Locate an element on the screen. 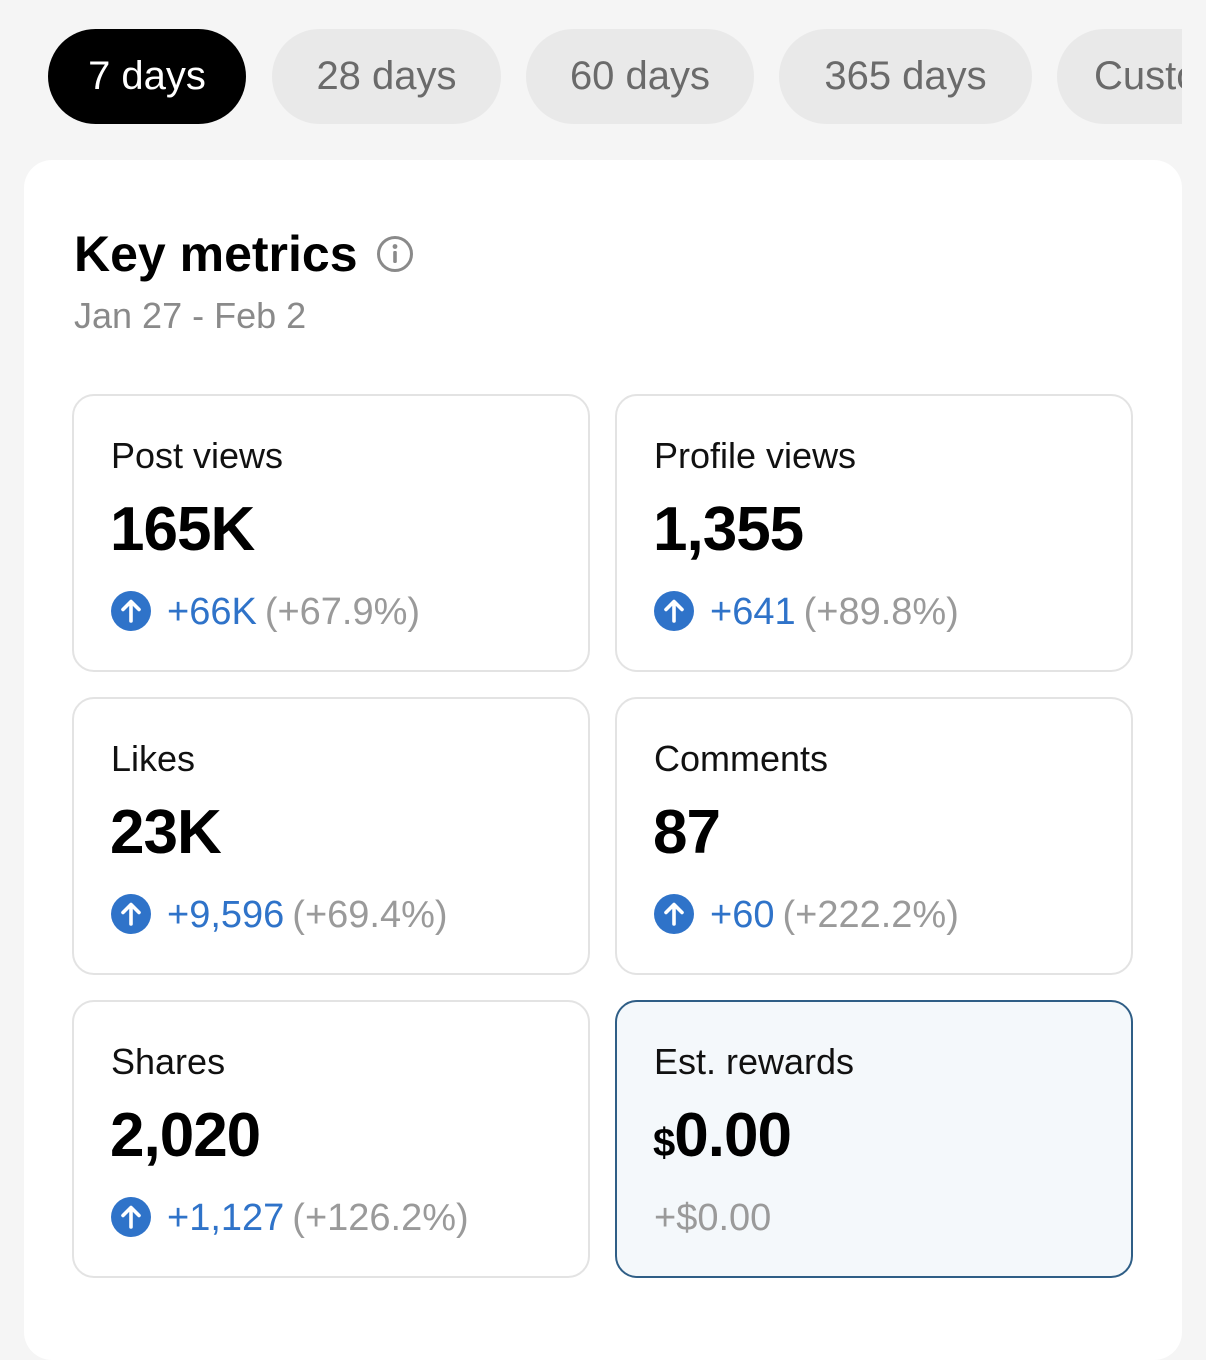 This screenshot has height=1360, width=1206. metric-card-comments: Comments 87 +60 (+222.2%) is located at coordinates (874, 836).